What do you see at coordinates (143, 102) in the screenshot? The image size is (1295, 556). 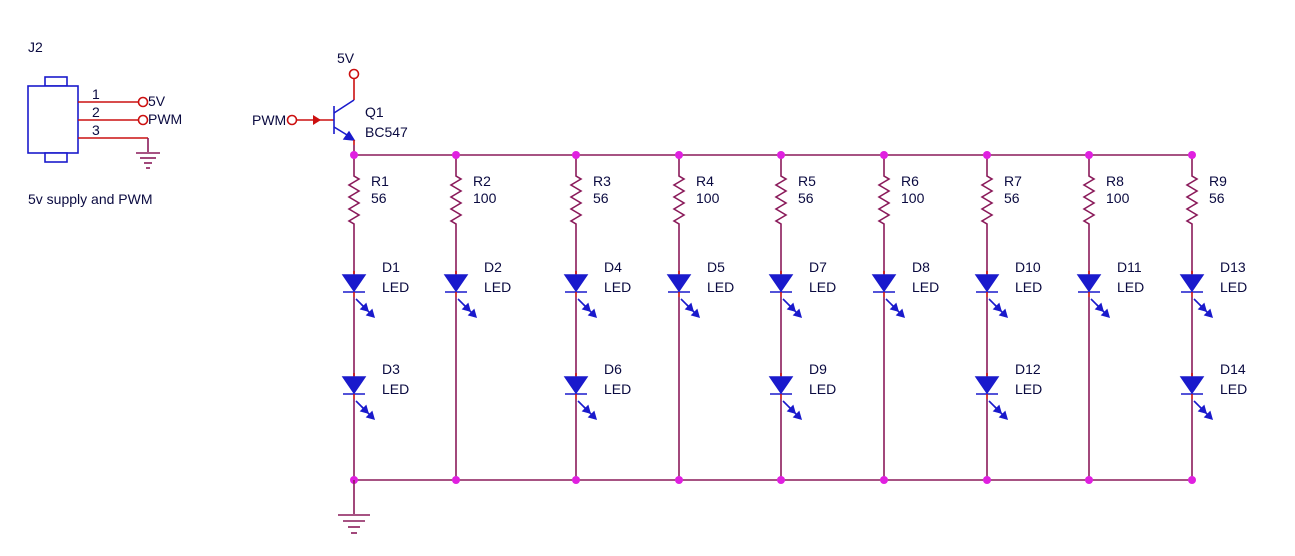 I see `port-5v` at bounding box center [143, 102].